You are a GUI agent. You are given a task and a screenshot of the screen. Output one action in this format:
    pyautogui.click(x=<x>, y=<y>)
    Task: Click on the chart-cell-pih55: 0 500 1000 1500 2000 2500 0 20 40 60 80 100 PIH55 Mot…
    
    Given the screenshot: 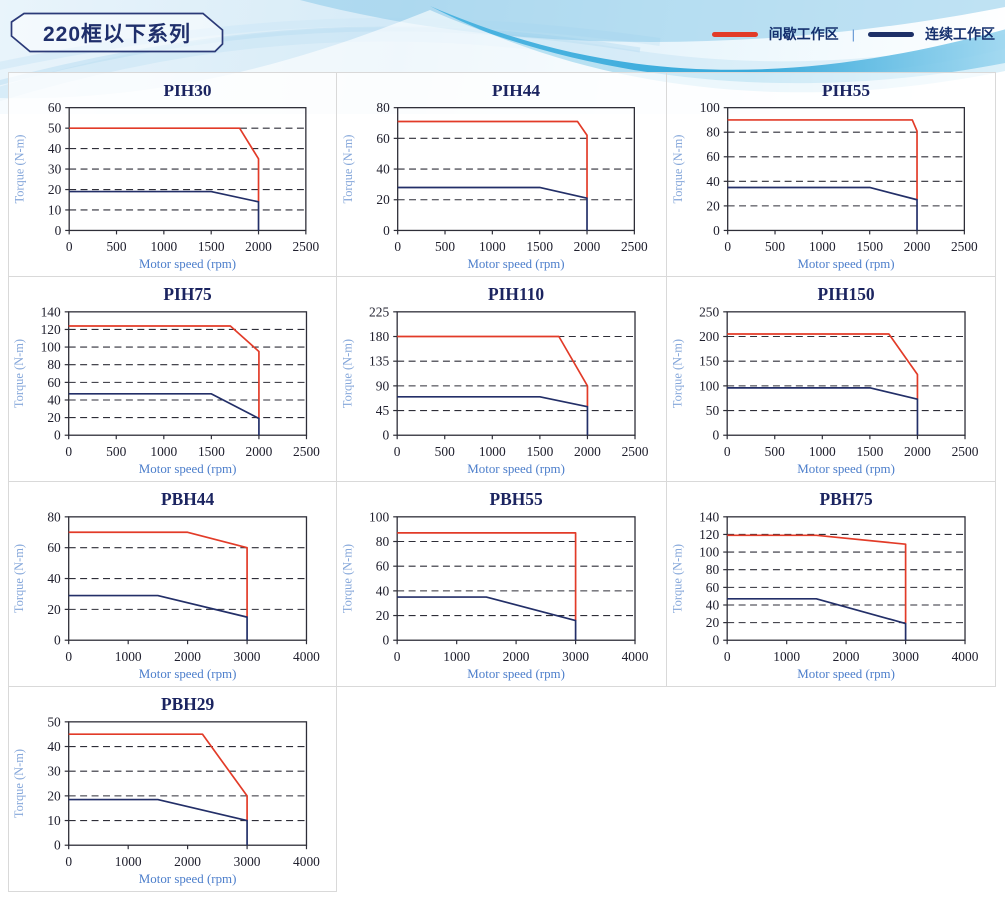 What is the action you would take?
    pyautogui.click(x=831, y=174)
    